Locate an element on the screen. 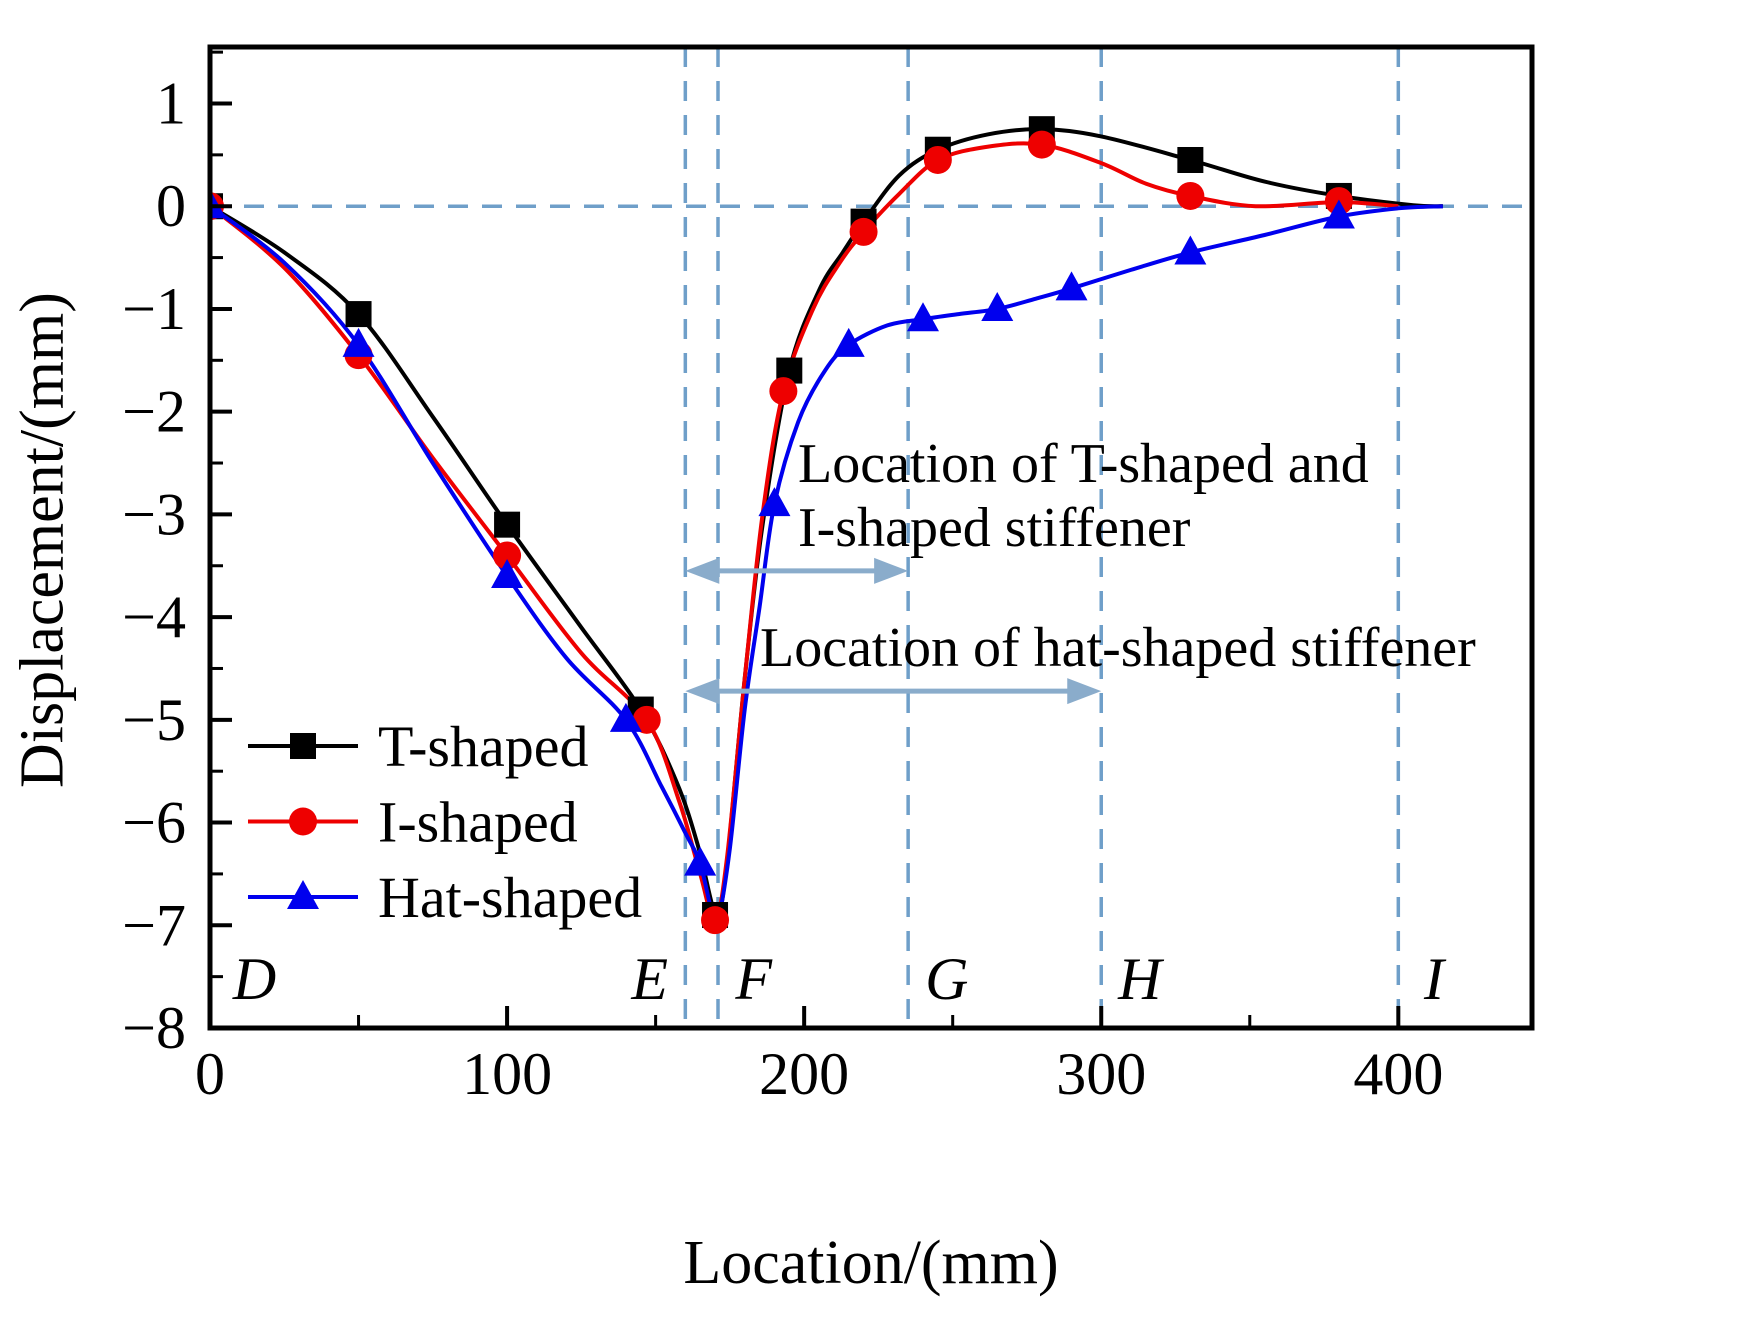 This screenshot has width=1741, height=1337. x-tick-label: 100 is located at coordinates (507, 1074).